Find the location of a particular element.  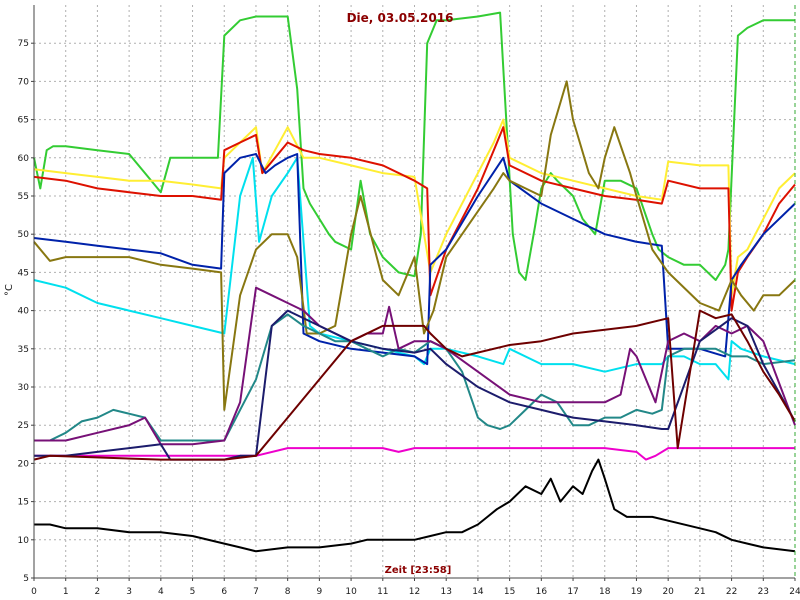

x-tick-label: 3 is located at coordinates (129, 592).